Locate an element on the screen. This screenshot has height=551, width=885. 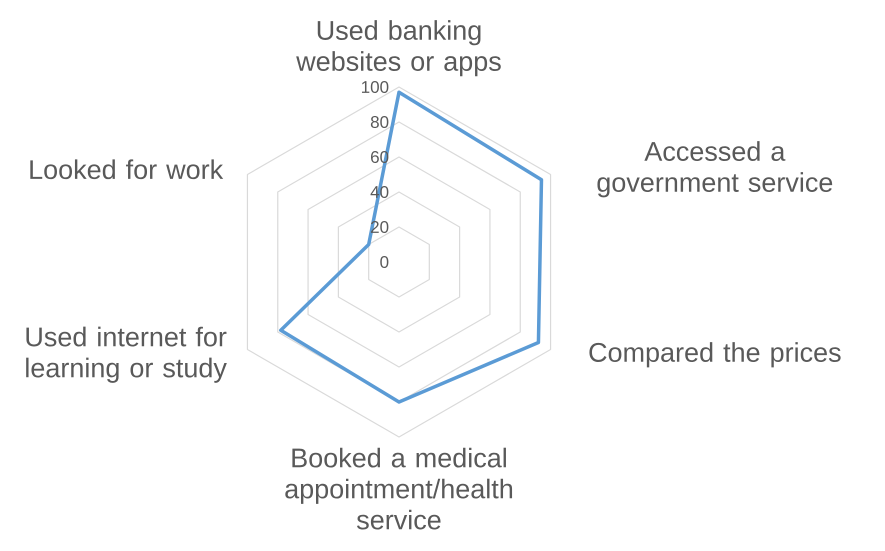
y-tick-label: 0 is located at coordinates (384, 262).